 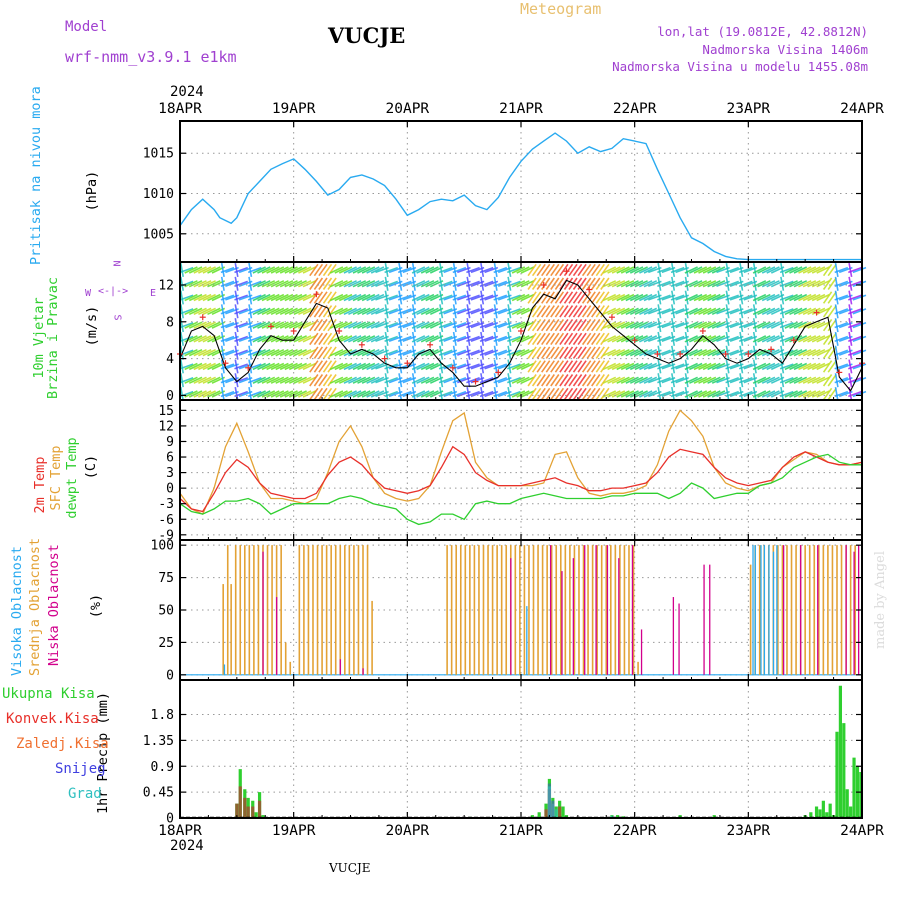 What do you see at coordinates (187, 846) in the screenshot?
I see `year-bottom: 2024` at bounding box center [187, 846].